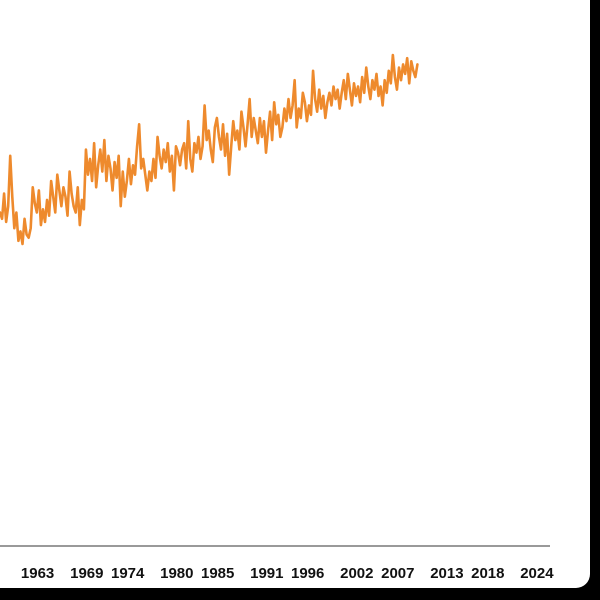 This screenshot has width=600, height=600. What do you see at coordinates (86, 573) in the screenshot?
I see `x-tick-label: 1969` at bounding box center [86, 573].